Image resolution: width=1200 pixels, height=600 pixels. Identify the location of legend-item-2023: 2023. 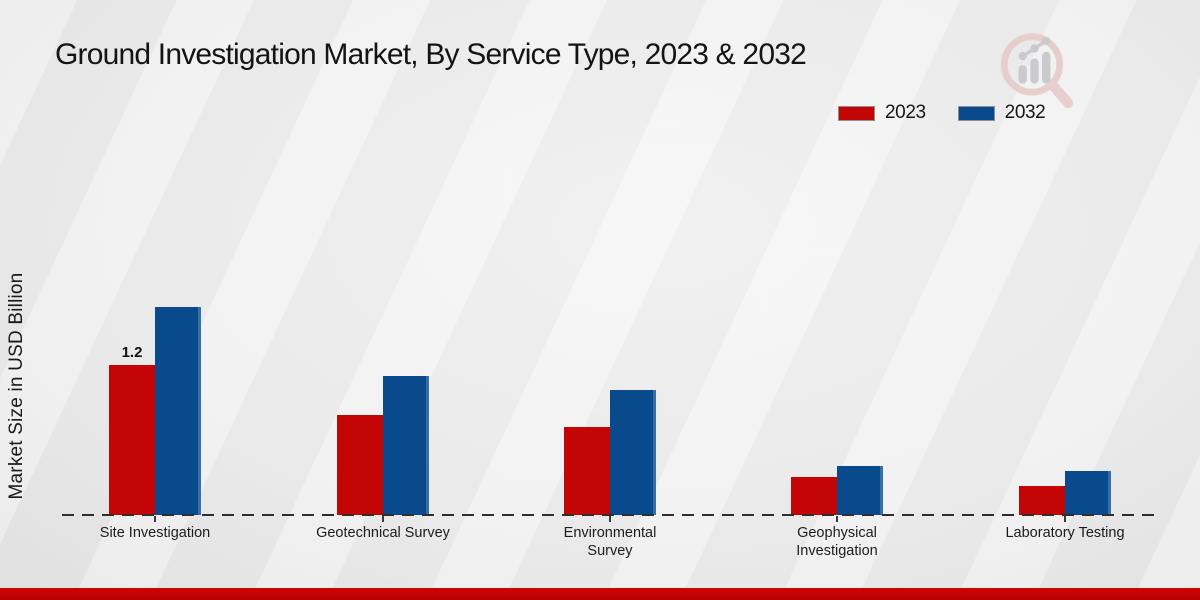
(882, 113).